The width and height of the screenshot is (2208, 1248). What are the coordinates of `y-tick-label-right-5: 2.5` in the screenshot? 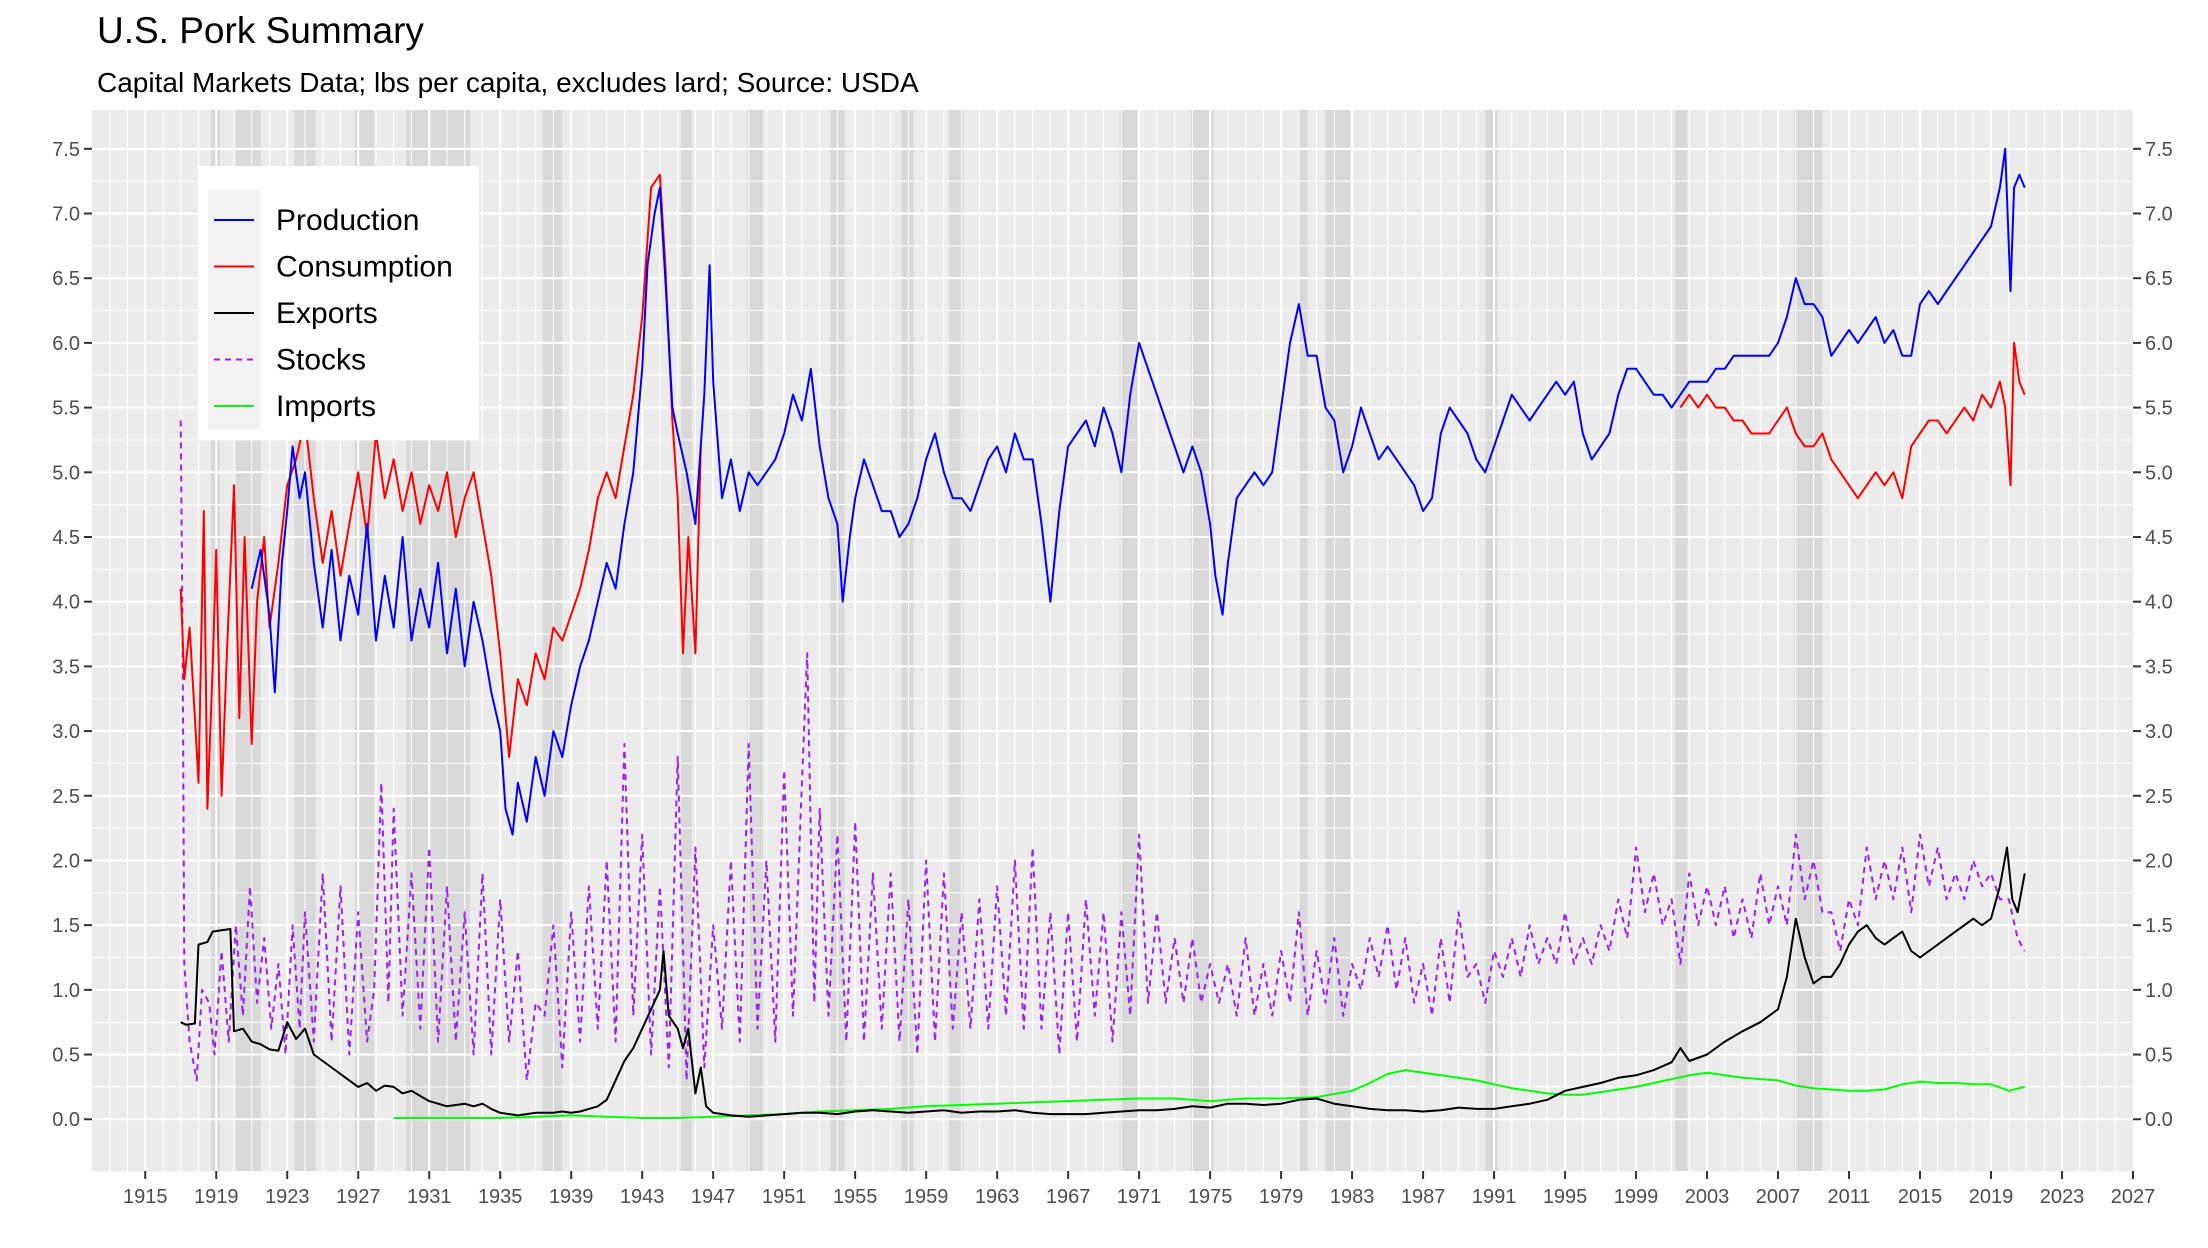 It's located at (2159, 797).